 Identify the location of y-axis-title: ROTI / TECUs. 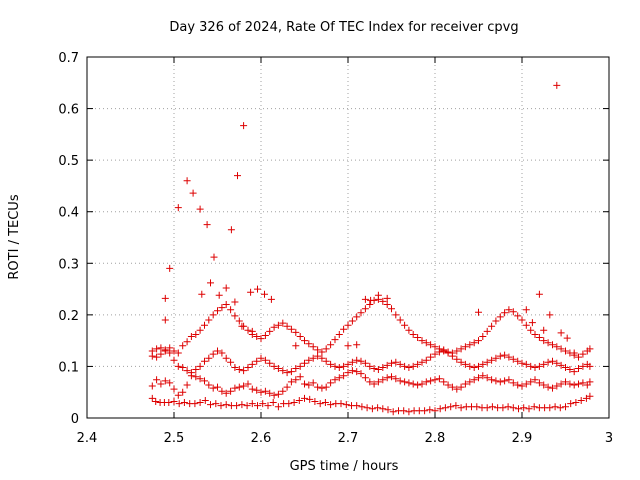
(14, 236).